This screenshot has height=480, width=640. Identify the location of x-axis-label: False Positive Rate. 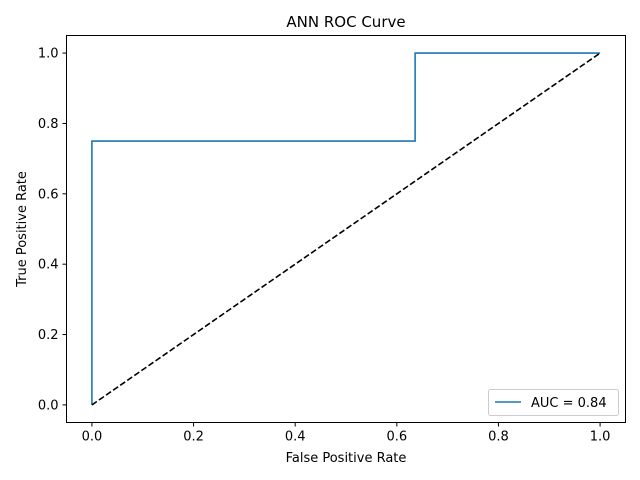
(346, 458).